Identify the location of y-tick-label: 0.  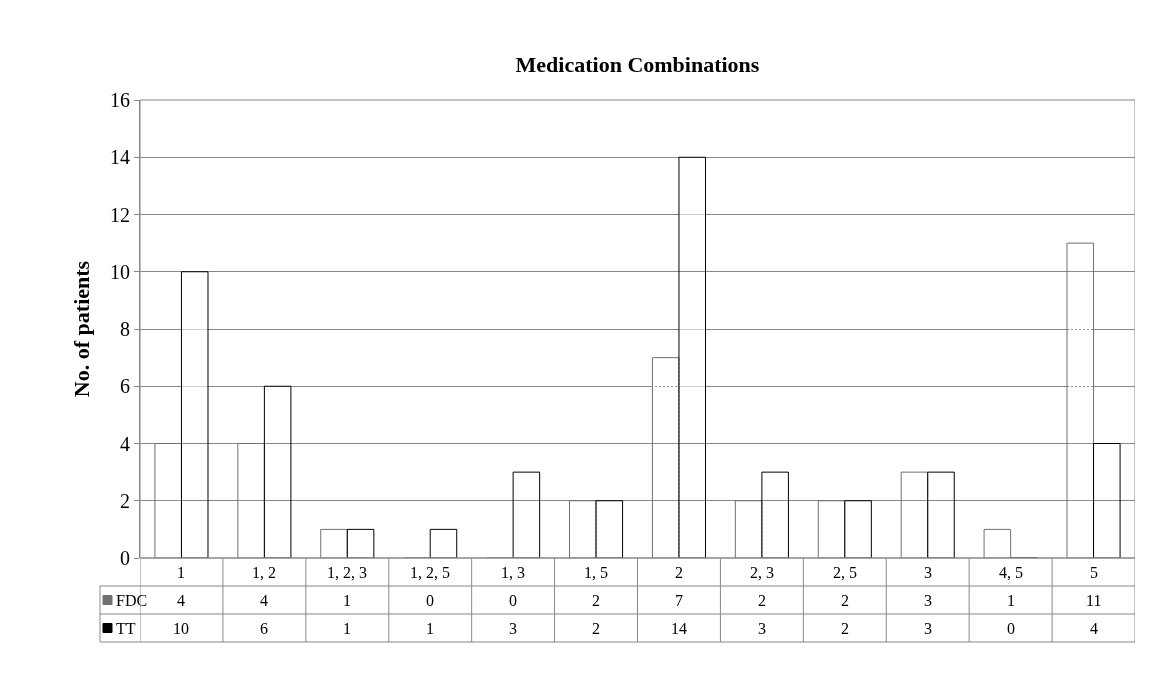
(125, 558).